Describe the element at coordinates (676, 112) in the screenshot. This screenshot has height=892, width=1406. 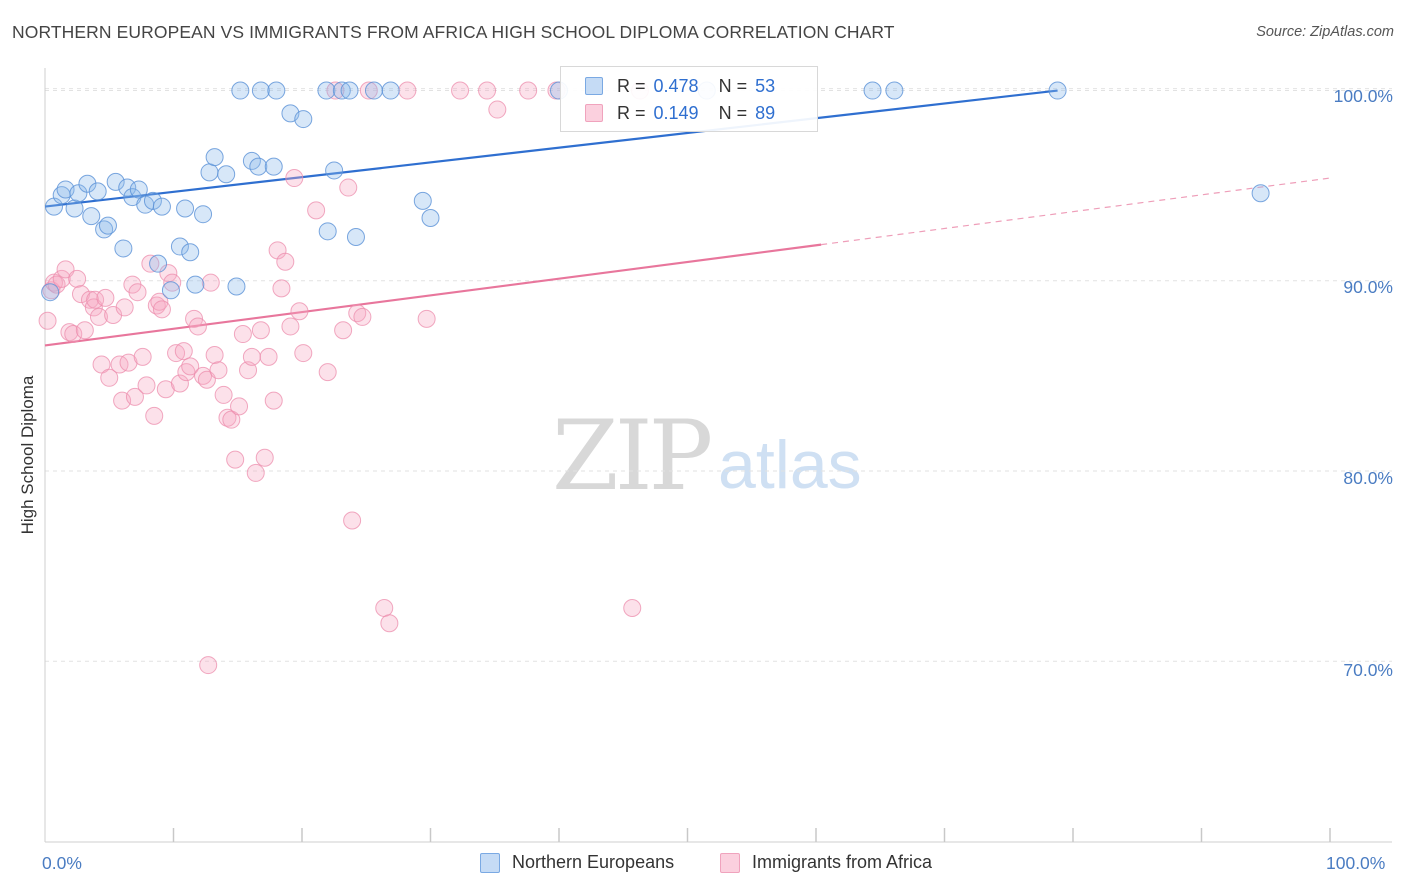
I see `legend-r-value: 0.149` at that location.